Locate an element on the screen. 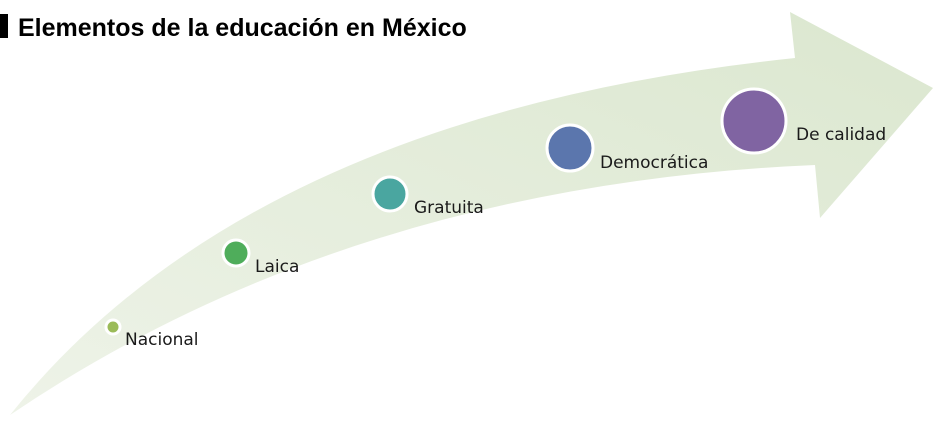 This screenshot has width=933, height=422. node-label: Nacional is located at coordinates (162, 340).